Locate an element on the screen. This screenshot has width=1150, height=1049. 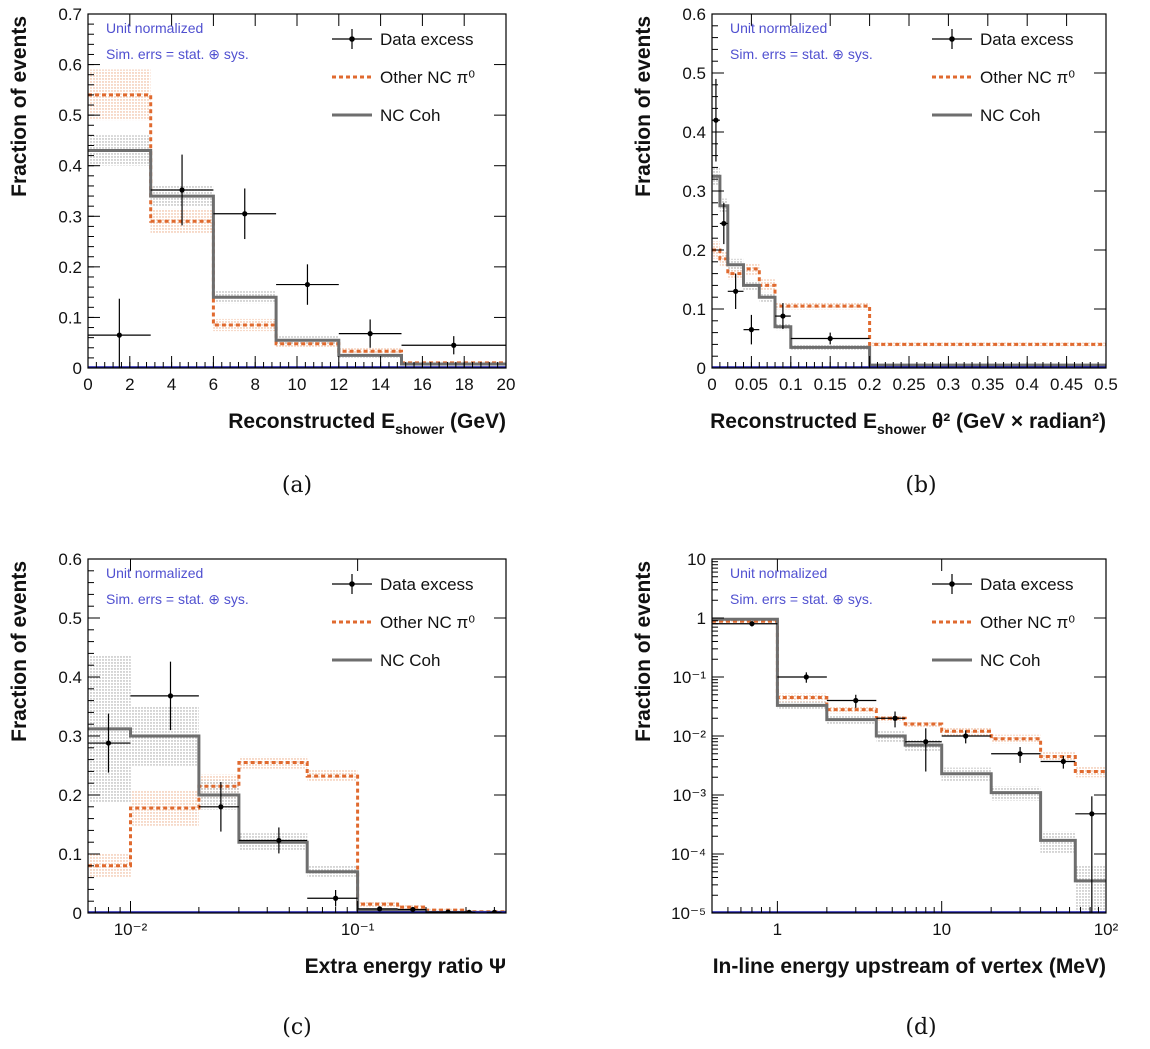
x-tick-label: 14 is located at coordinates (380, 384).